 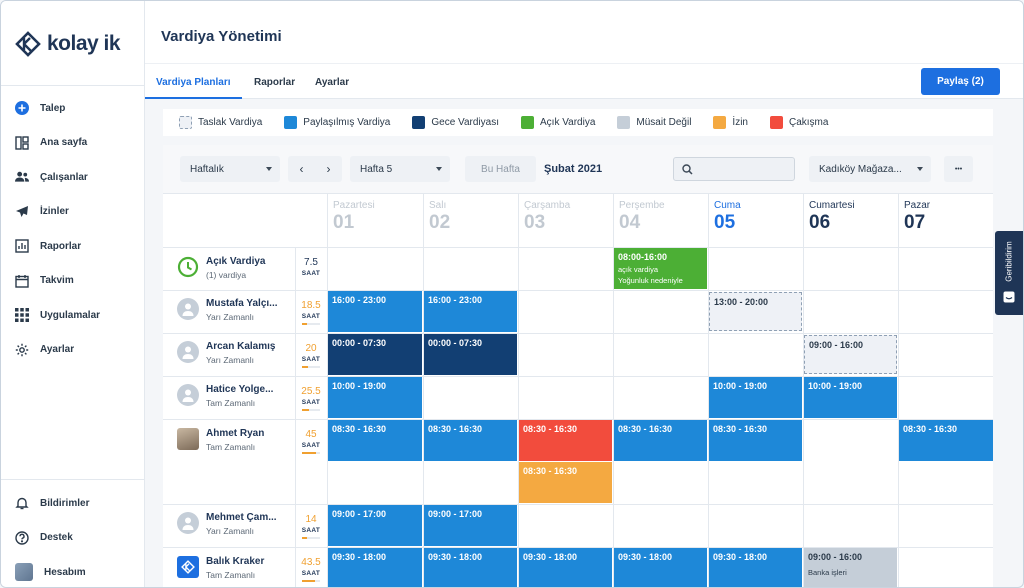 What do you see at coordinates (547, 205) in the screenshot?
I see `day-name: Çarşamba` at bounding box center [547, 205].